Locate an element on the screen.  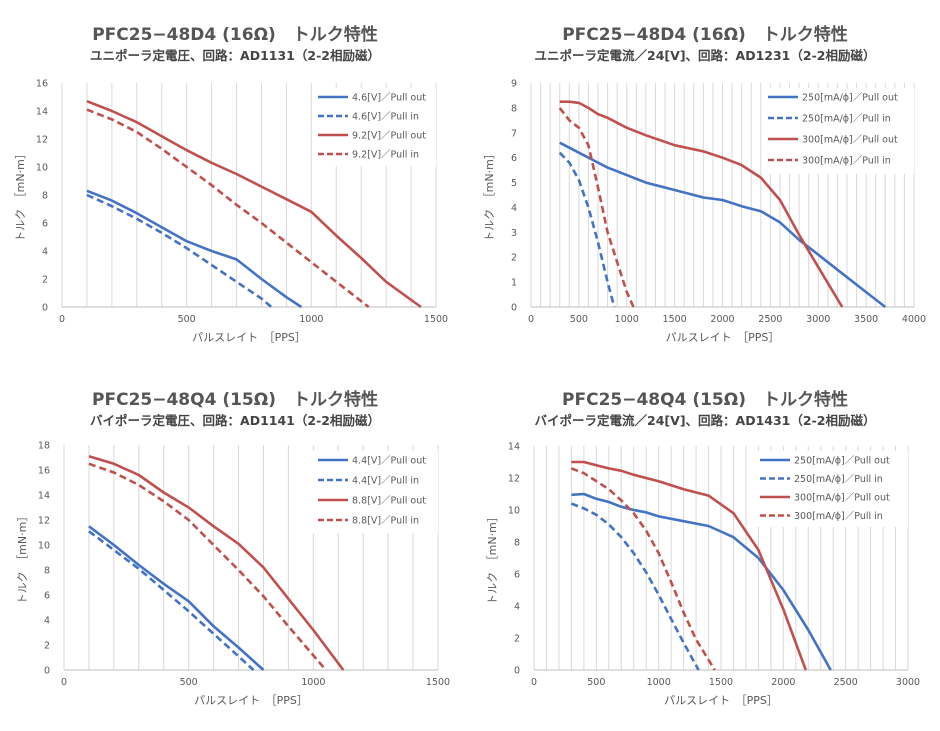
x-tick-label: 4000 is located at coordinates (914, 319).